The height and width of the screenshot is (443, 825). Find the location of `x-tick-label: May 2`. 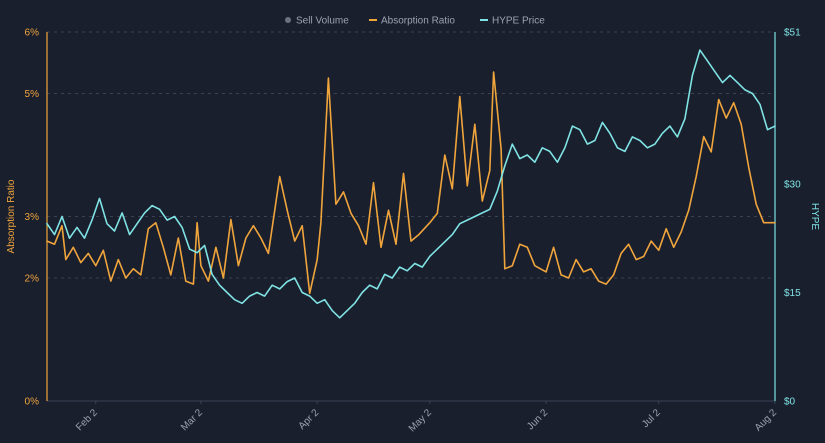

x-tick-label: May 2 is located at coordinates (420, 420).